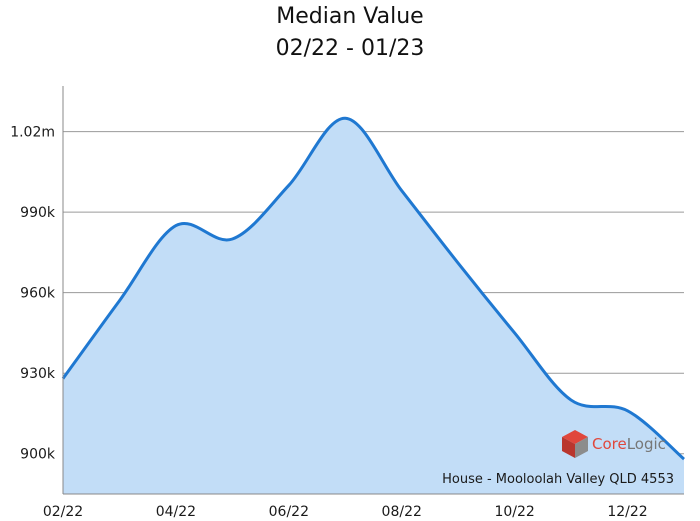 The width and height of the screenshot is (700, 521). Describe the element at coordinates (289, 512) in the screenshot. I see `x-tick-label: 06/22` at that location.